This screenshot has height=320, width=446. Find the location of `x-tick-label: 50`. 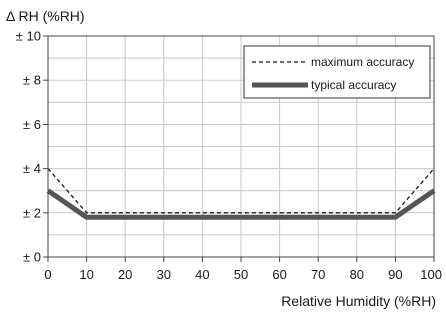

x-tick-label: 50 is located at coordinates (241, 274).